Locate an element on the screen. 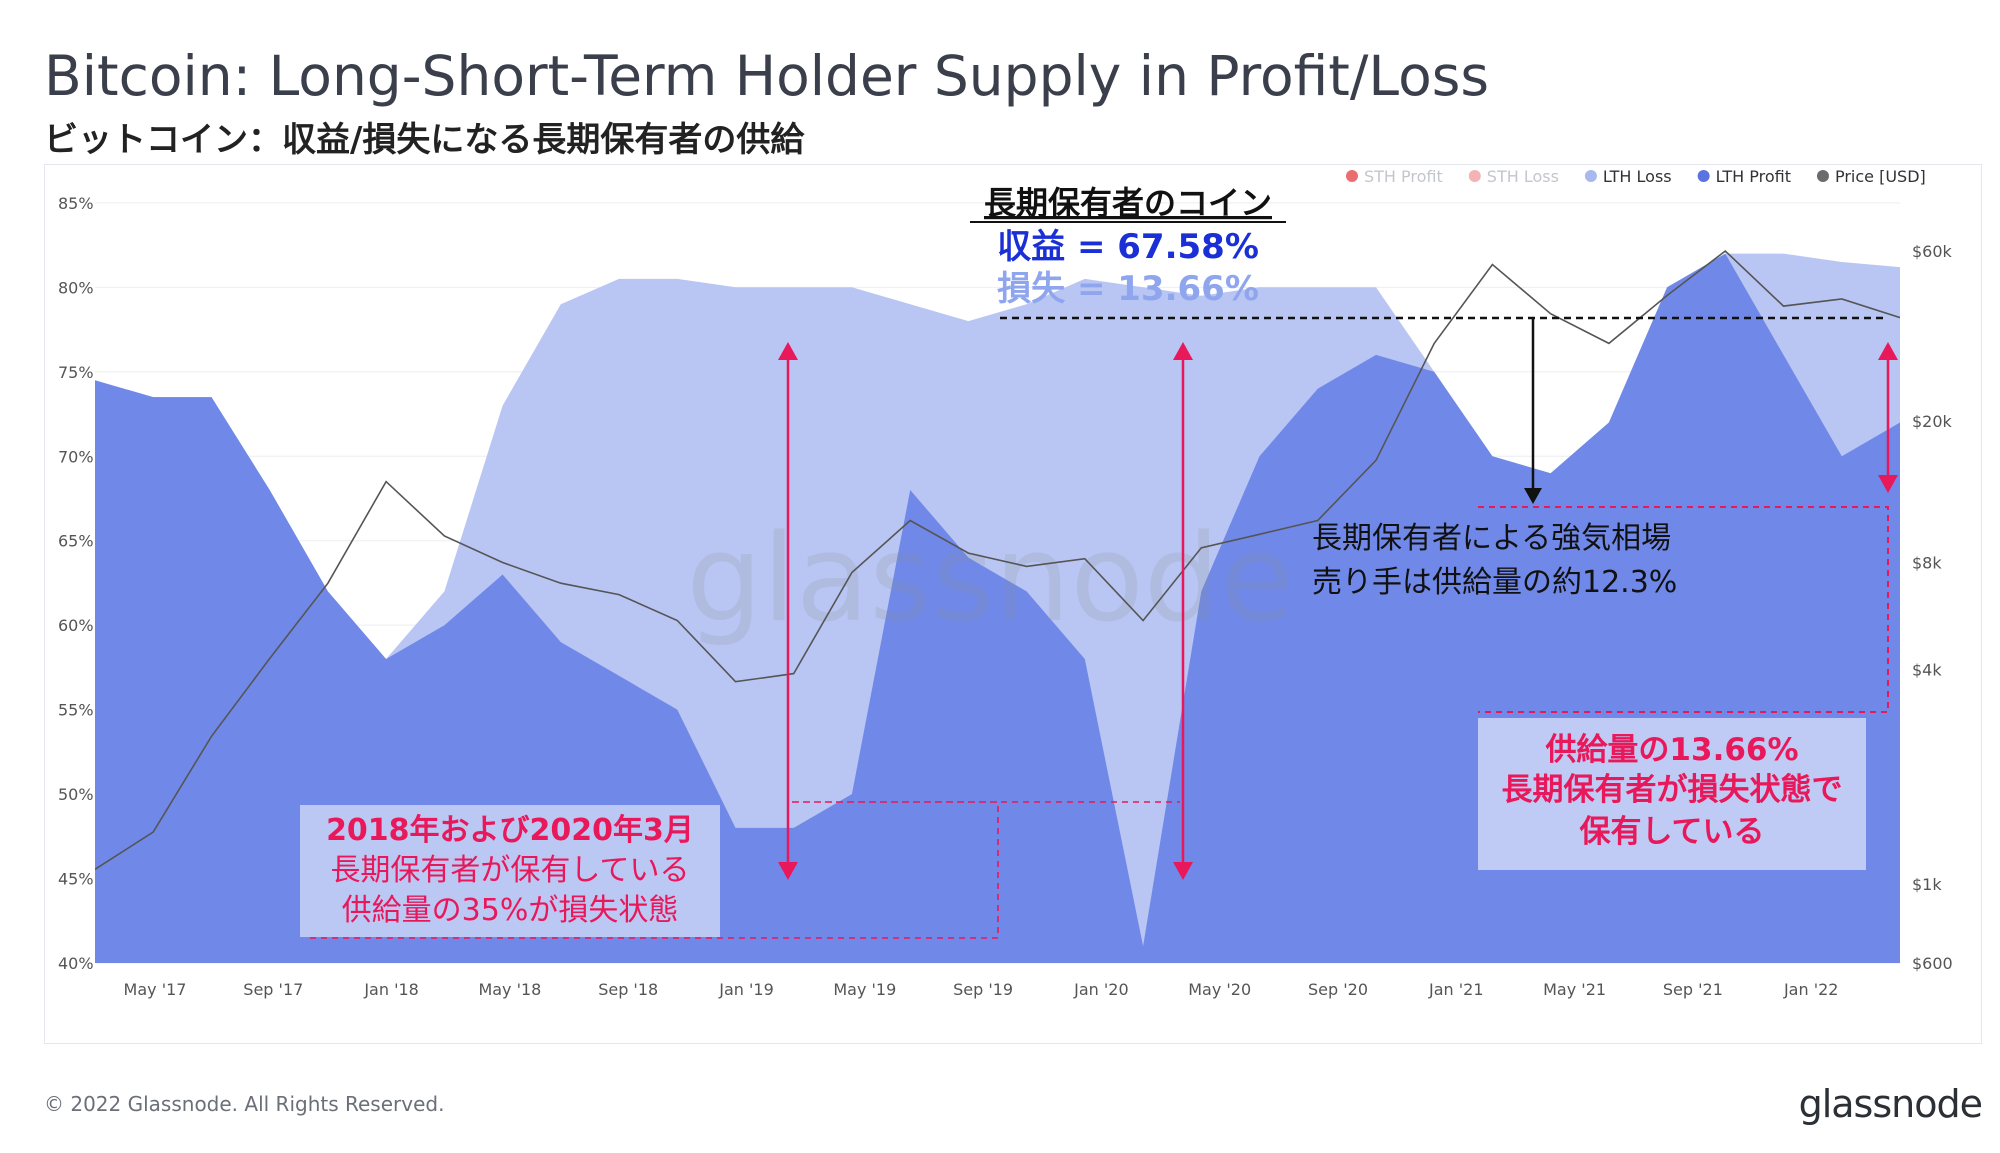  y-left-tick-label: 55% is located at coordinates (76, 710).